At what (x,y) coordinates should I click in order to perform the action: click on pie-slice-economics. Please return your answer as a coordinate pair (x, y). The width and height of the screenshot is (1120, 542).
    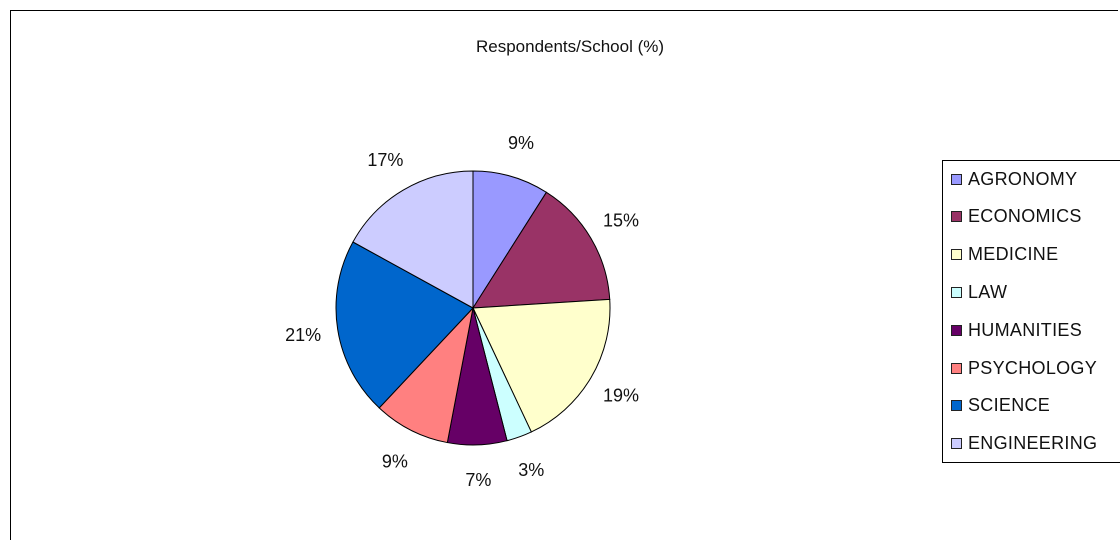
    Looking at the image, I should click on (541, 250).